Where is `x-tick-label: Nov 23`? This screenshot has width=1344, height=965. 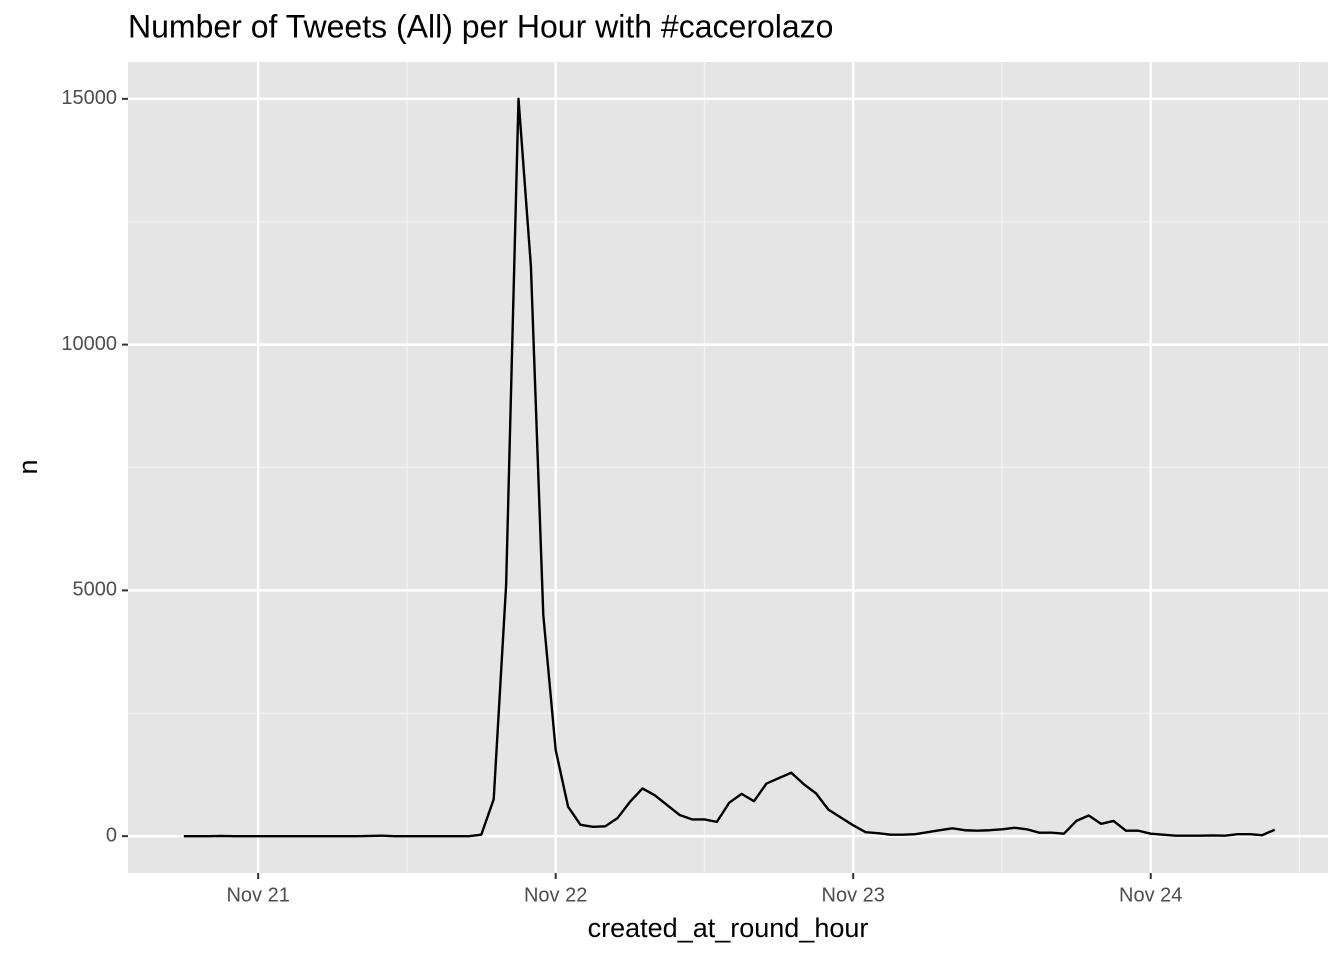
x-tick-label: Nov 23 is located at coordinates (853, 895).